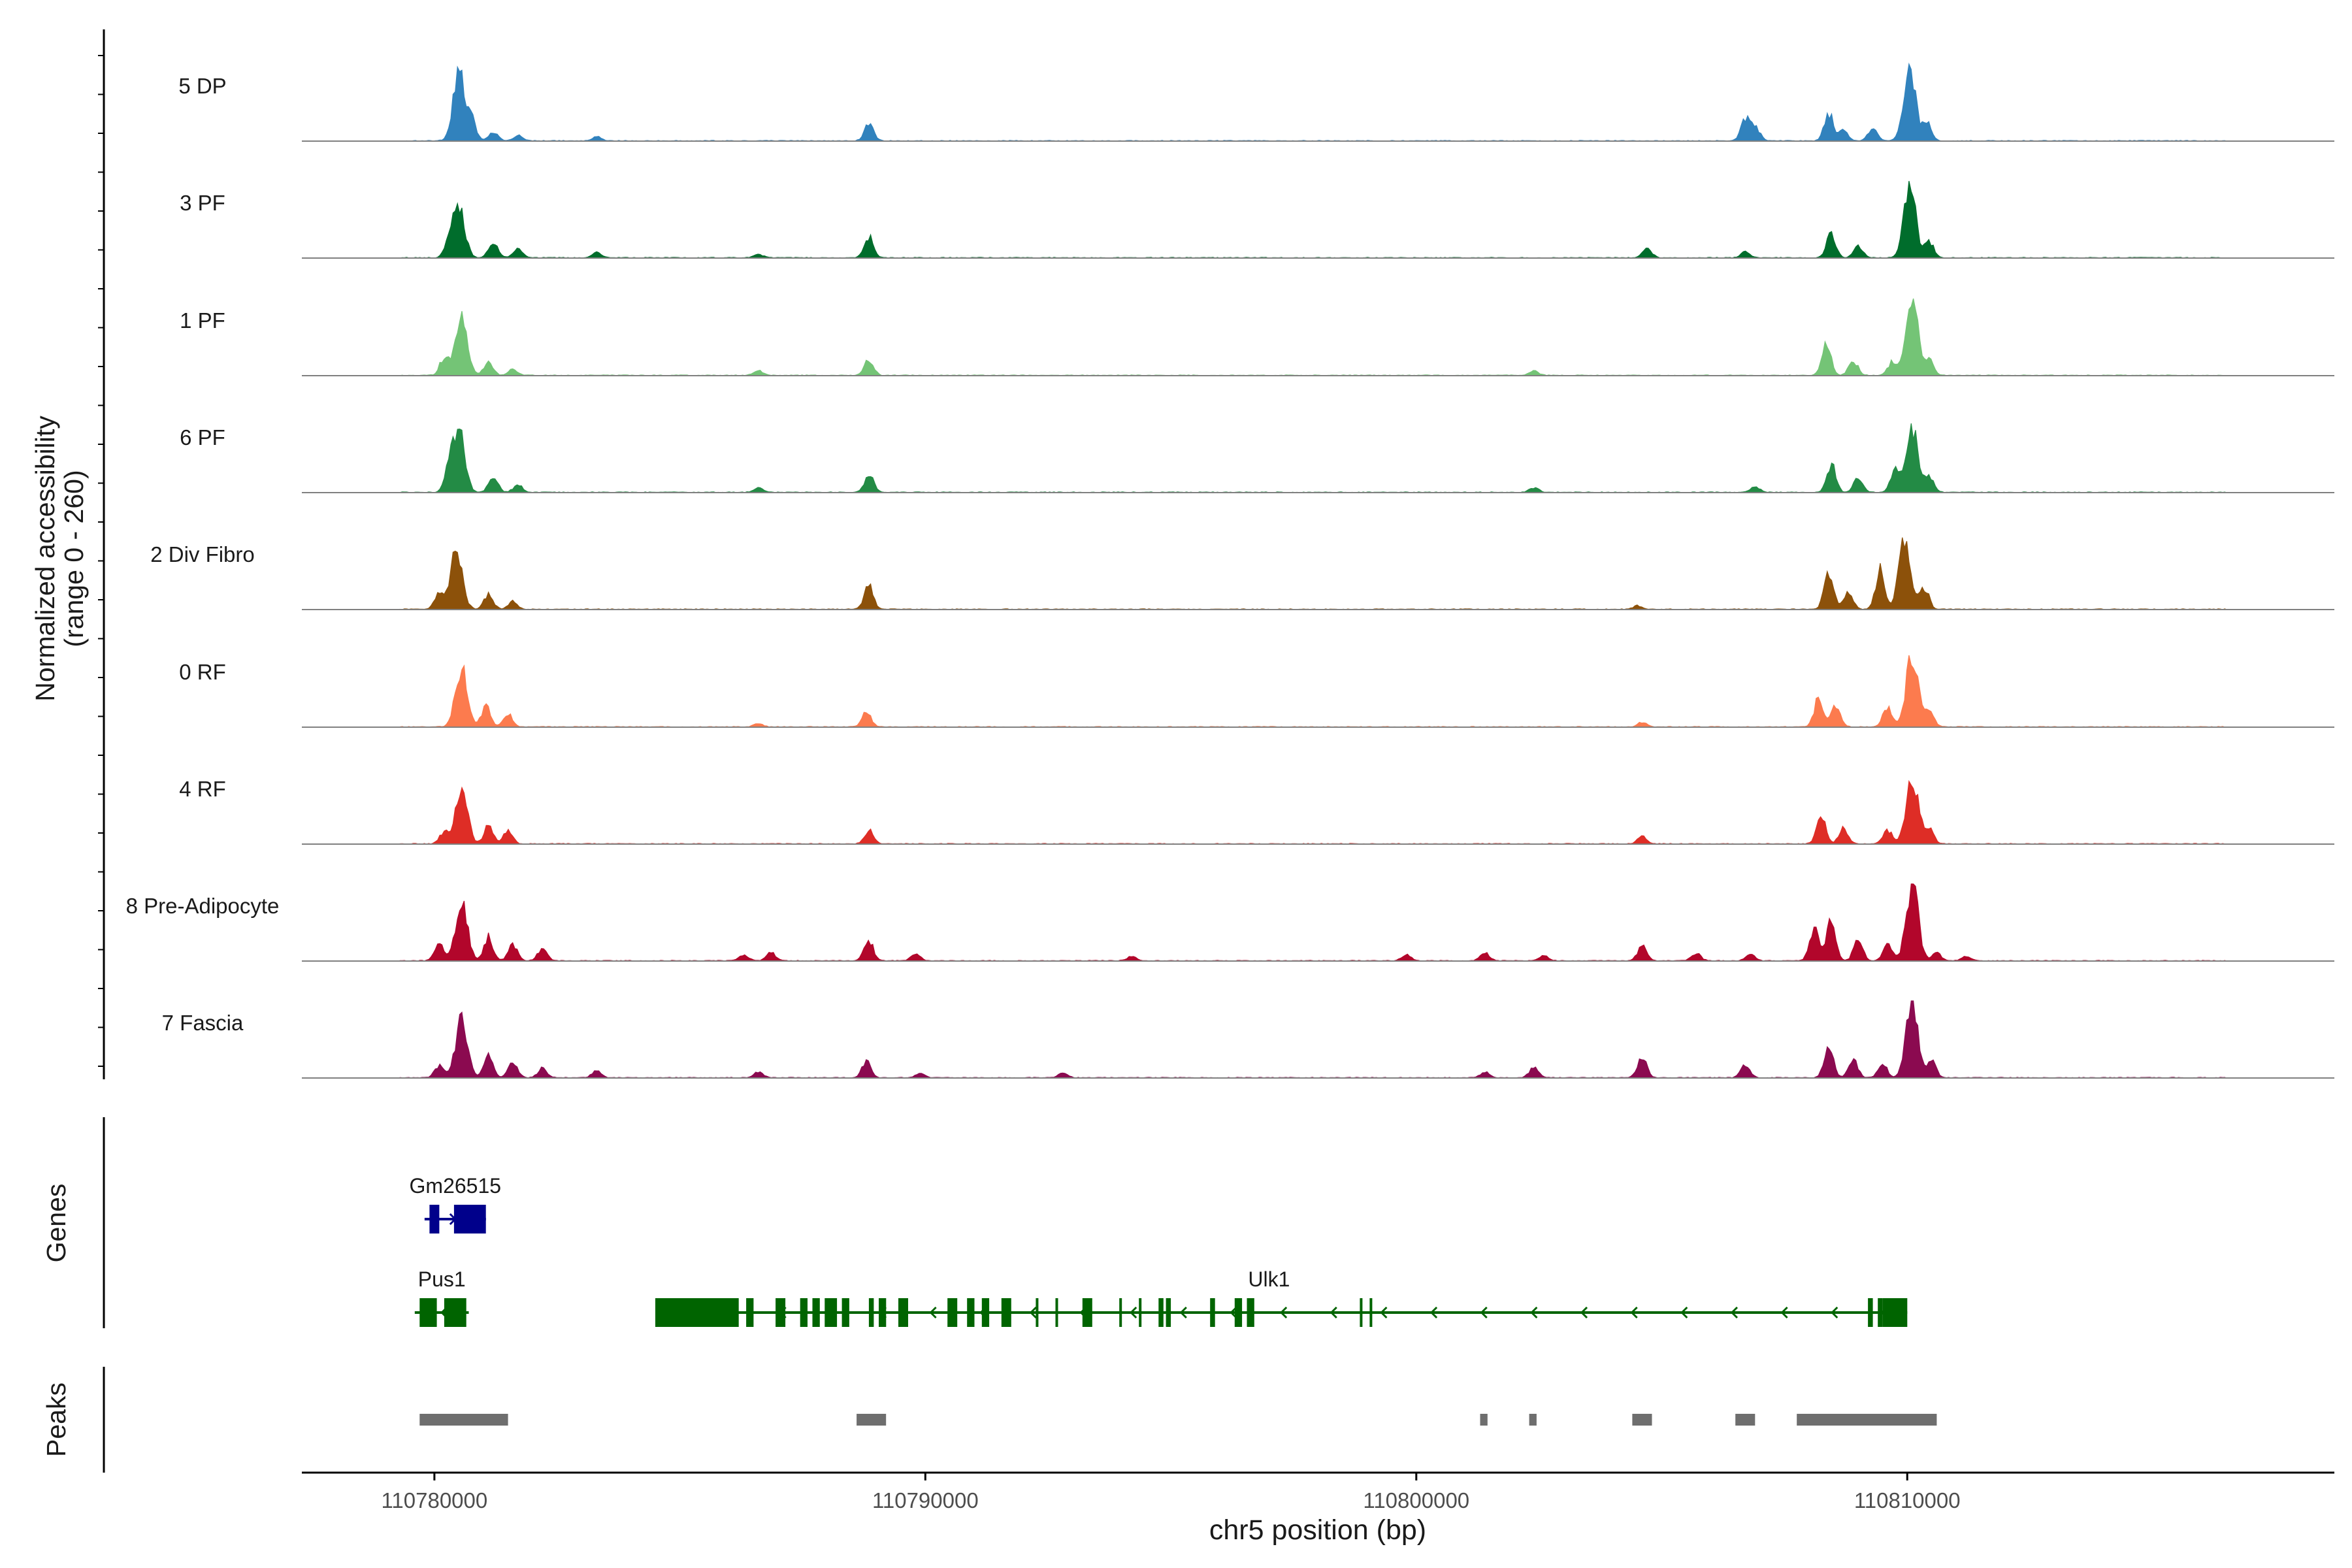  Describe the element at coordinates (1281, 1297) in the screenshot. I see `gene-ulk1: Ulk1` at that location.